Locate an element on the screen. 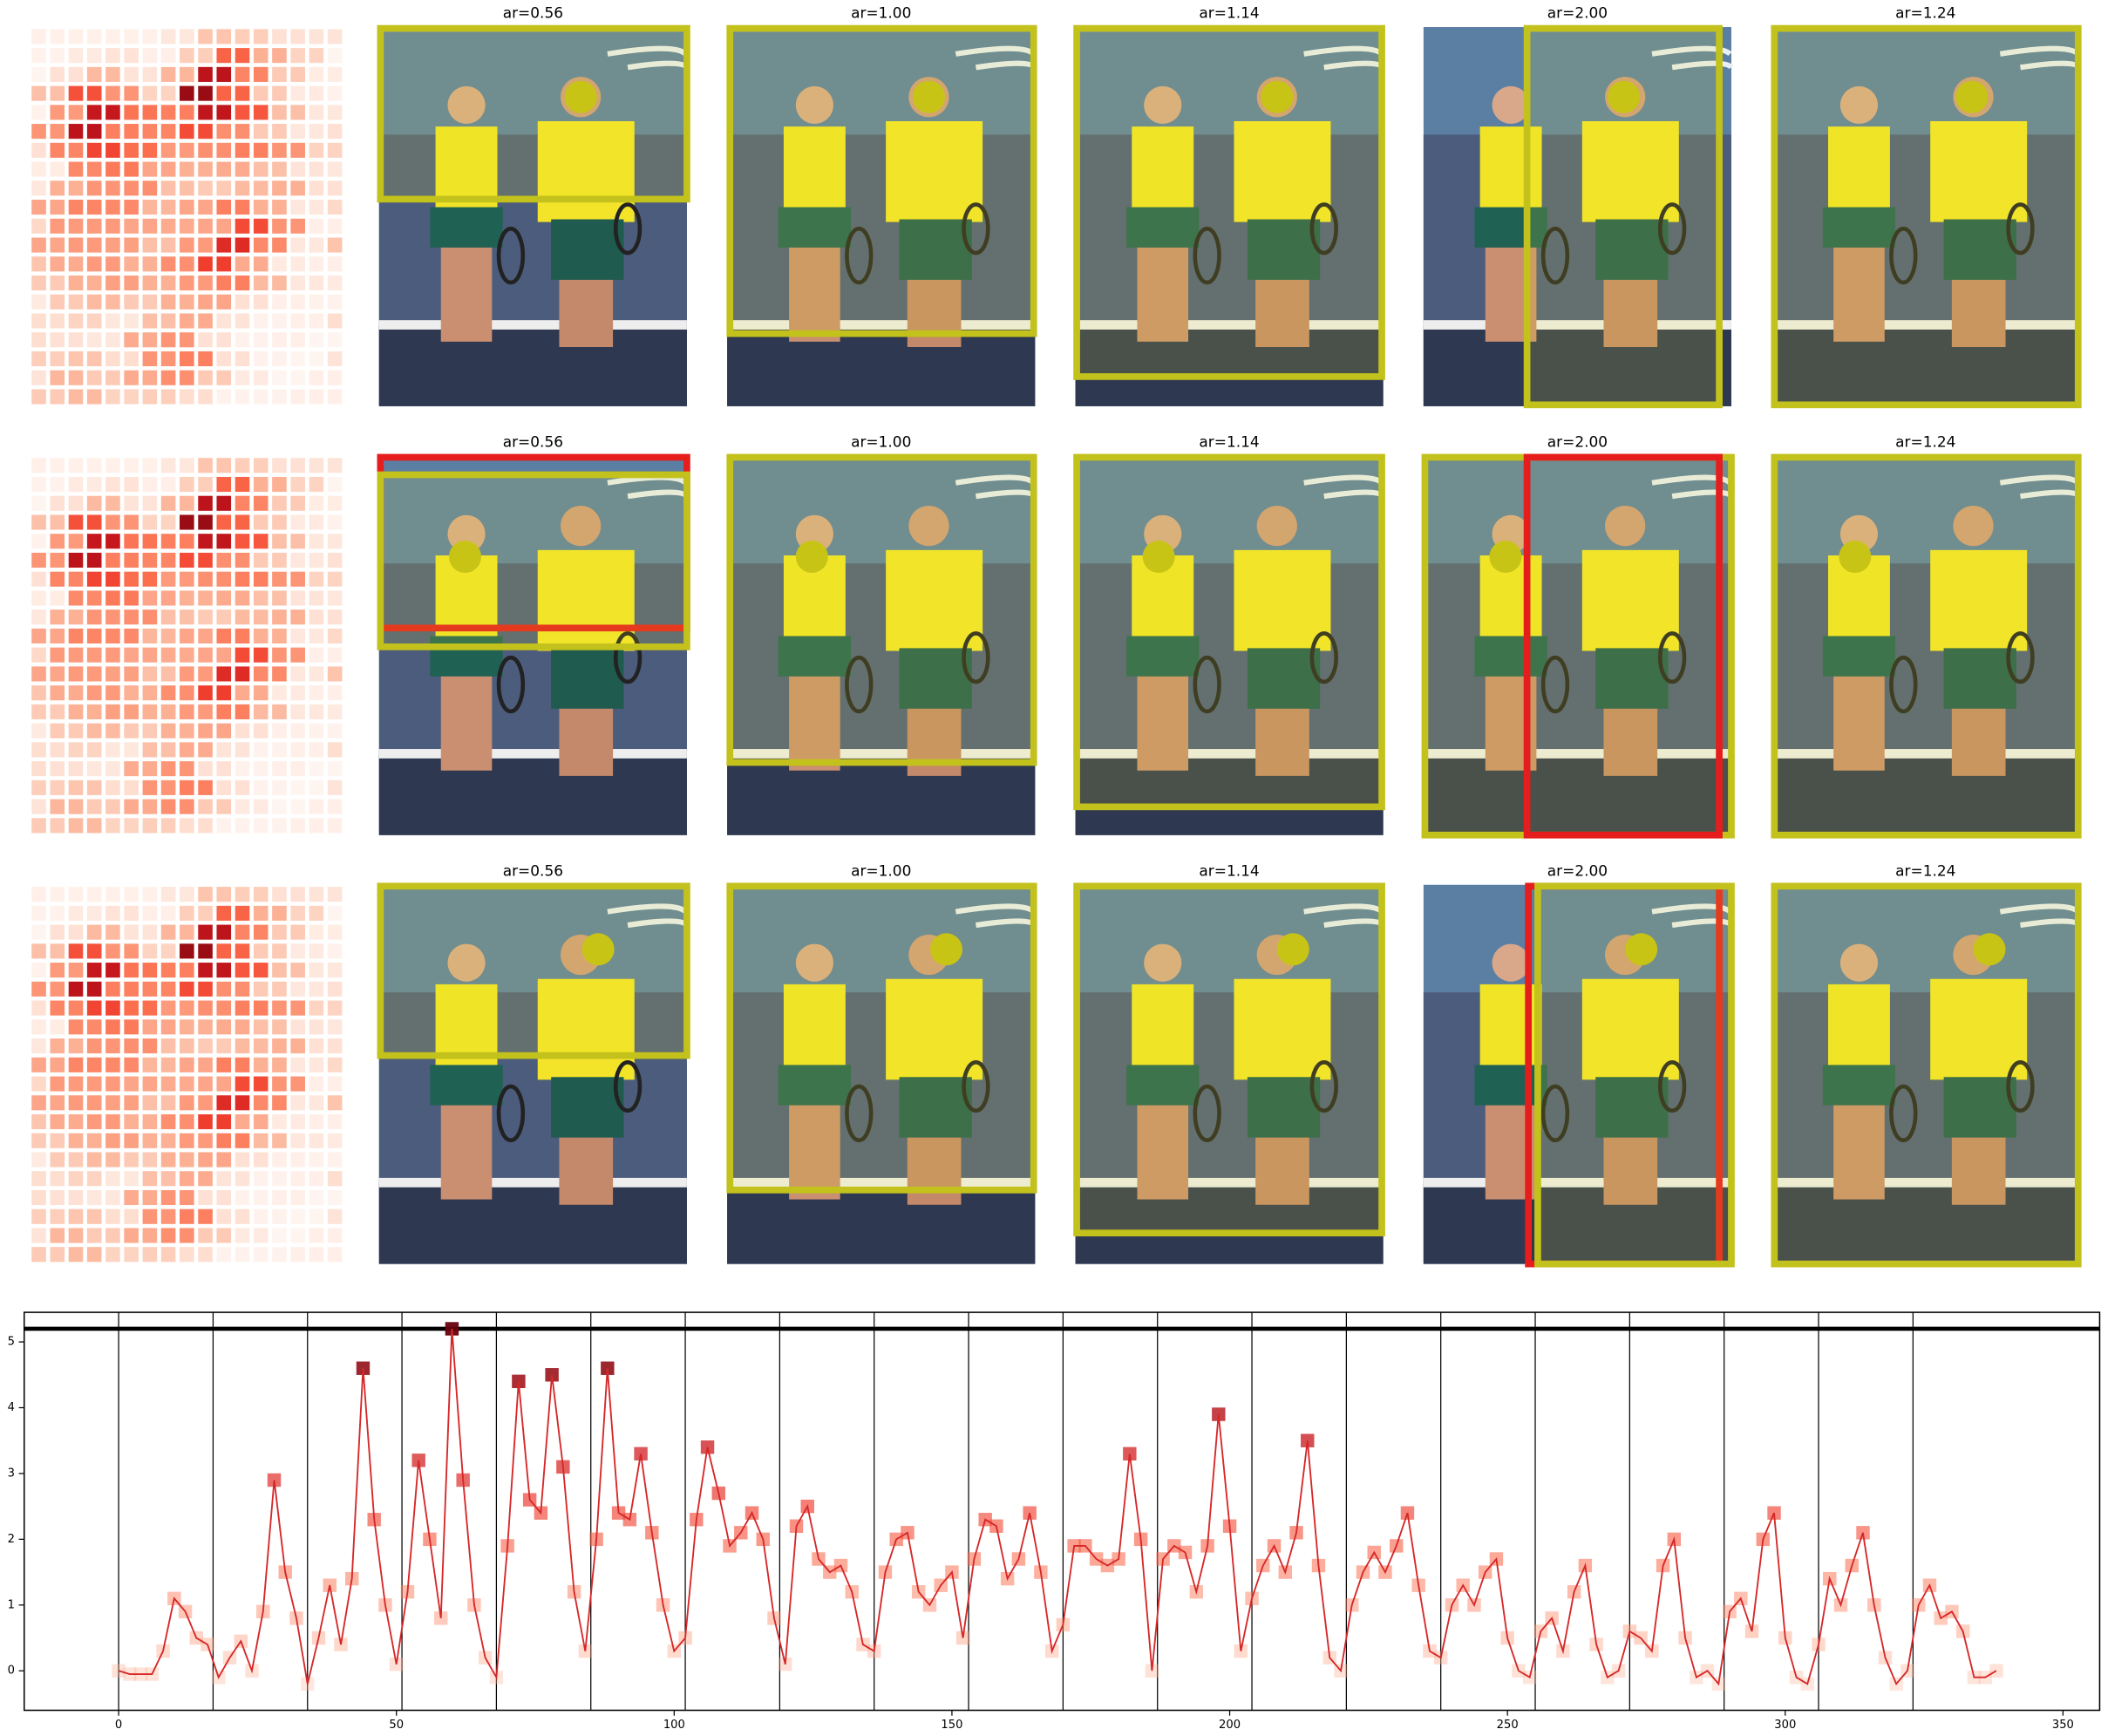  x-tick-label: 350 is located at coordinates (2063, 1726).